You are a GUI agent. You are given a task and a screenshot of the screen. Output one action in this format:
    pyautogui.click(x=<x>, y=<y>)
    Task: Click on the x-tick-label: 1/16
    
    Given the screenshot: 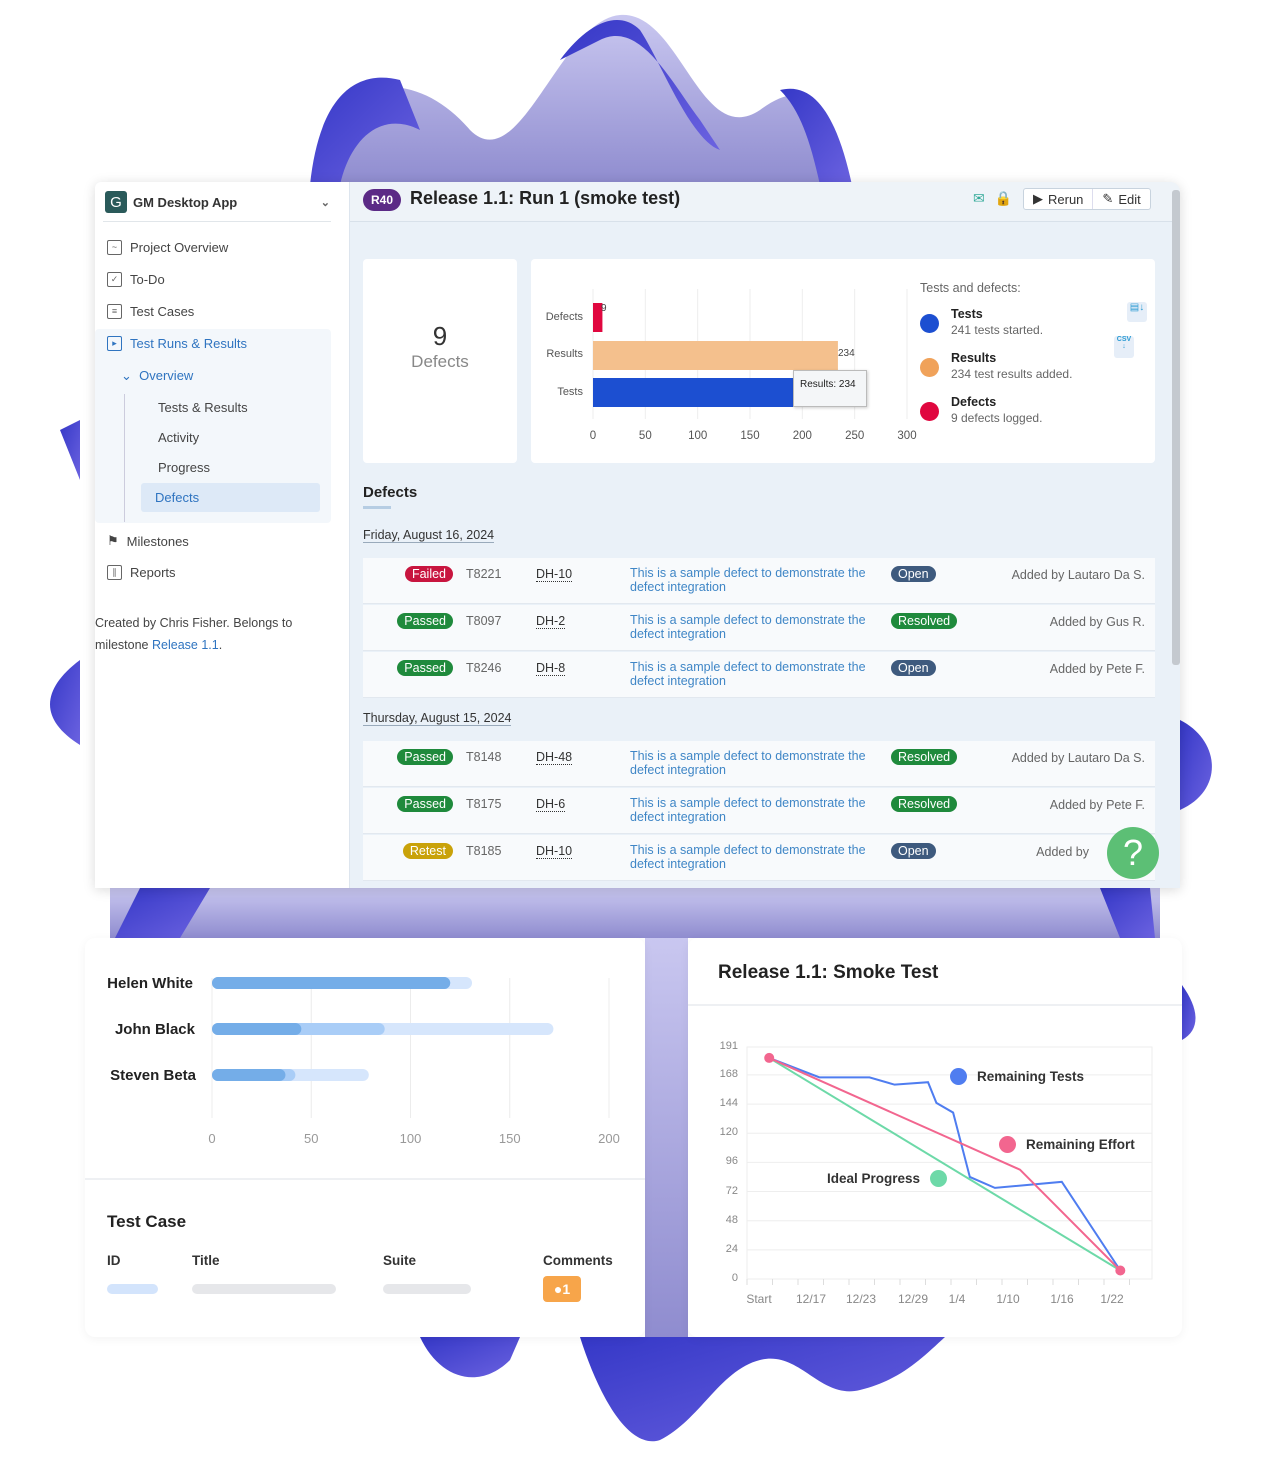 What is the action you would take?
    pyautogui.click(x=1062, y=1299)
    